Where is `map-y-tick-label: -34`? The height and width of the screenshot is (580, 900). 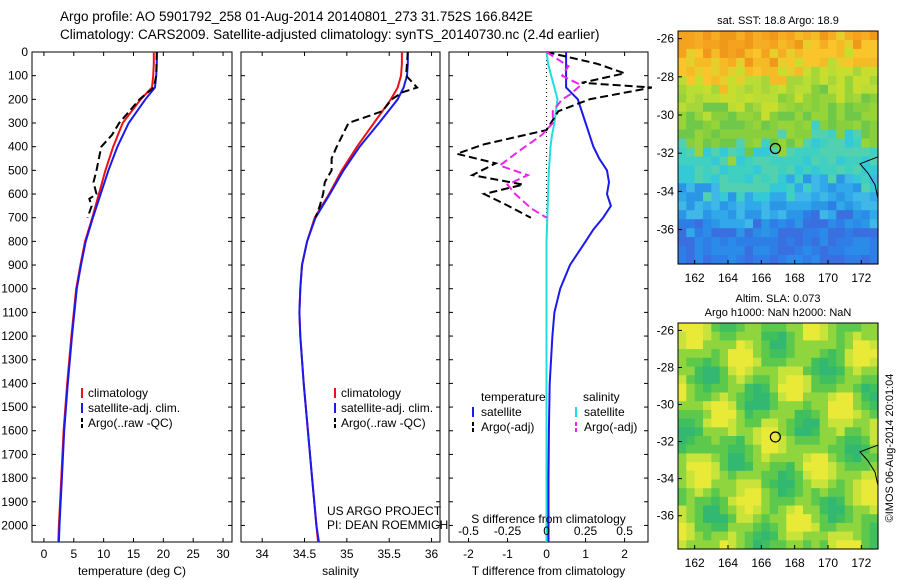 map-y-tick-label: -34 is located at coordinates (666, 479).